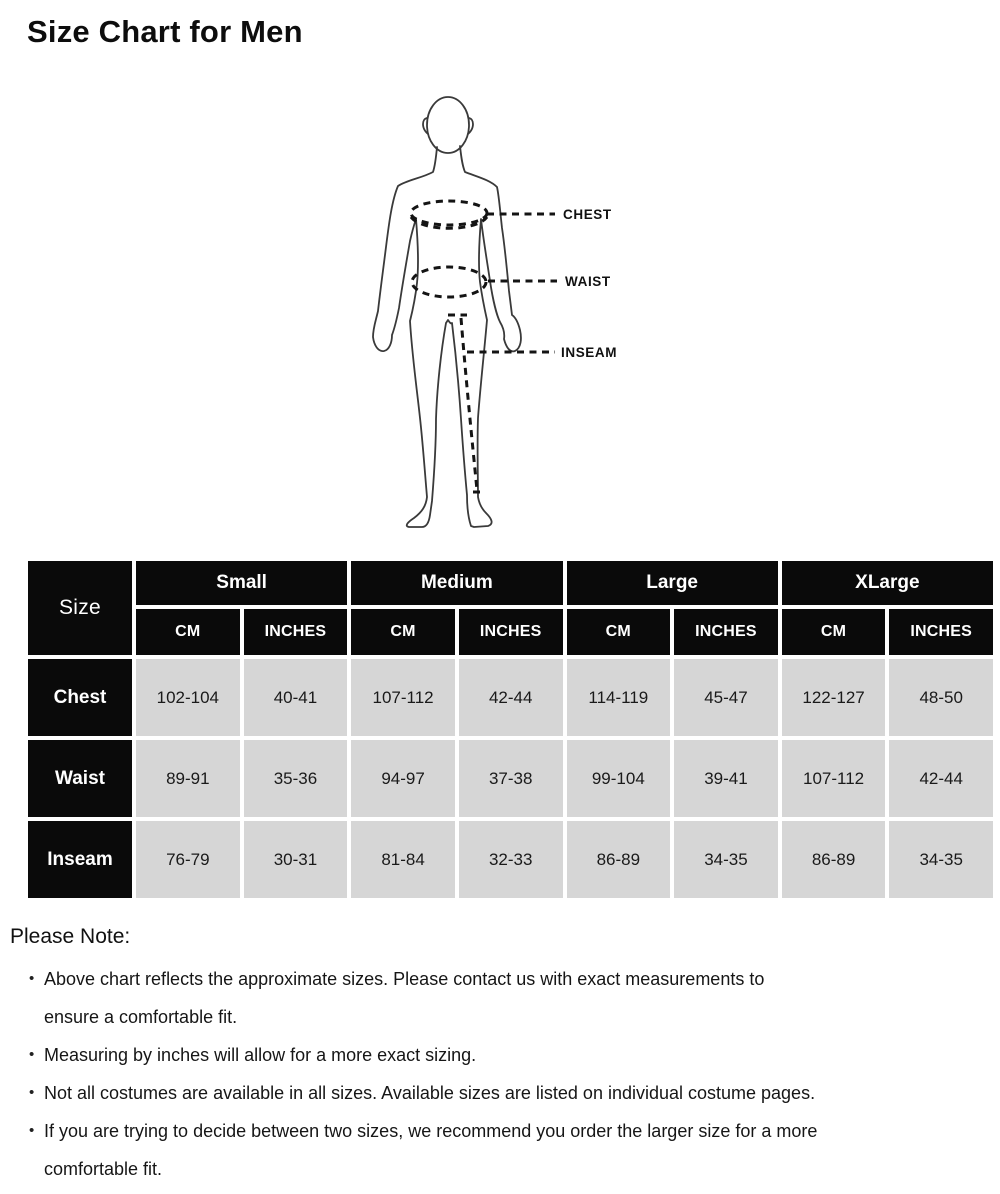  What do you see at coordinates (726, 778) in the screenshot?
I see `data-cell: 39-41` at bounding box center [726, 778].